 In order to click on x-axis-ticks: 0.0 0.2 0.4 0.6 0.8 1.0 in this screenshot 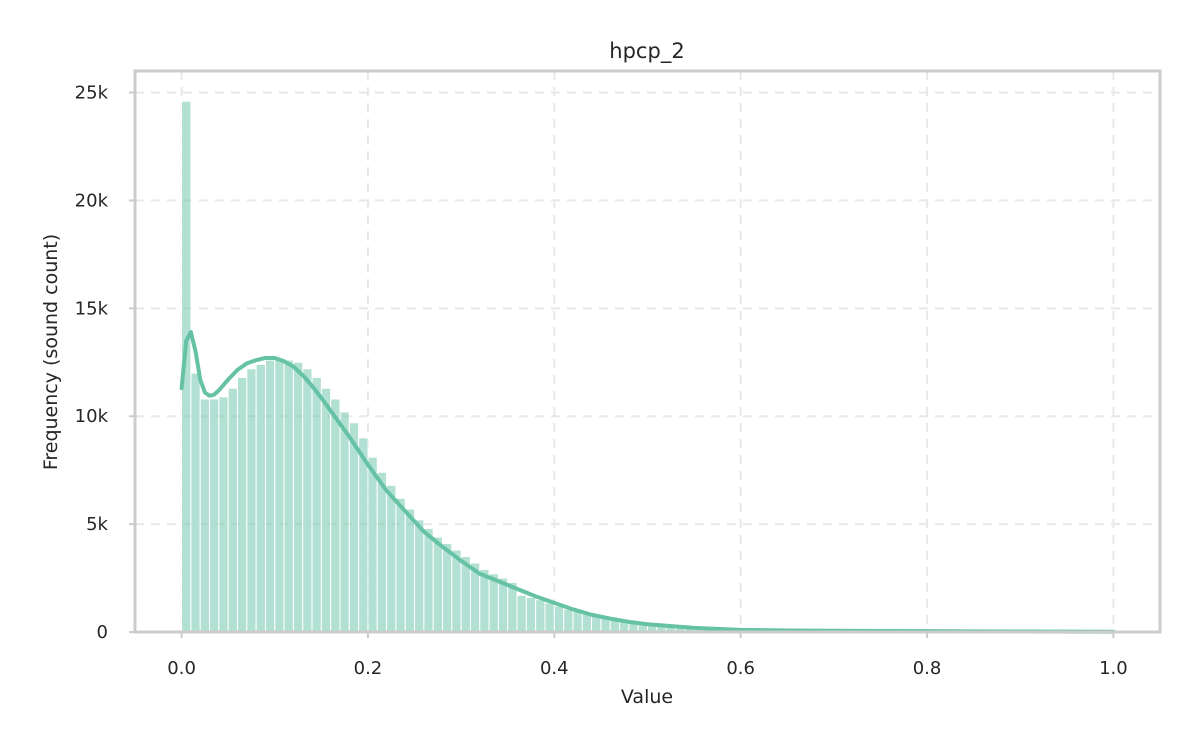, I will do `click(647, 655)`.